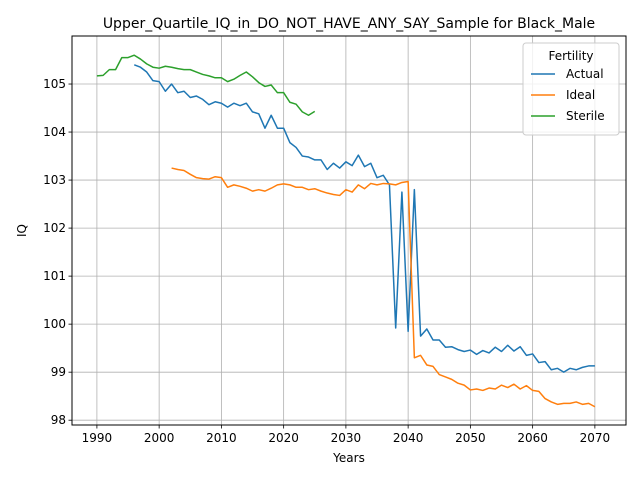  What do you see at coordinates (580, 95) in the screenshot?
I see `legend-label-ideal: Ideal` at bounding box center [580, 95].